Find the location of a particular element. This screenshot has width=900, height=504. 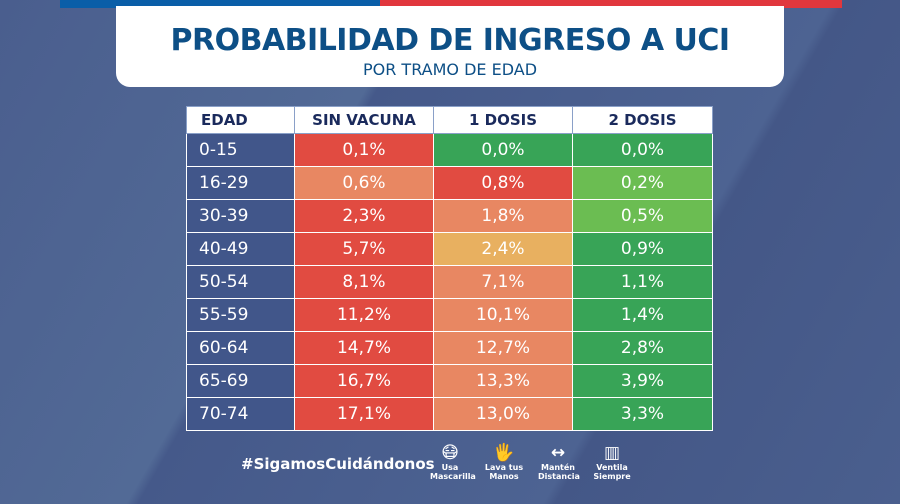

table-row: 30-39 2,3% 1,8% 0,5% is located at coordinates (449, 216).